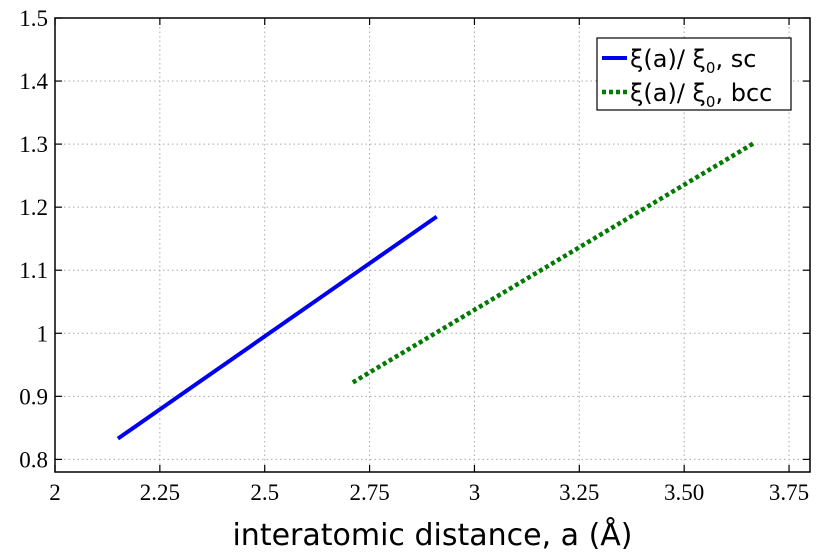  Describe the element at coordinates (264, 492) in the screenshot. I see `x-tick-label: 2.5` at that location.